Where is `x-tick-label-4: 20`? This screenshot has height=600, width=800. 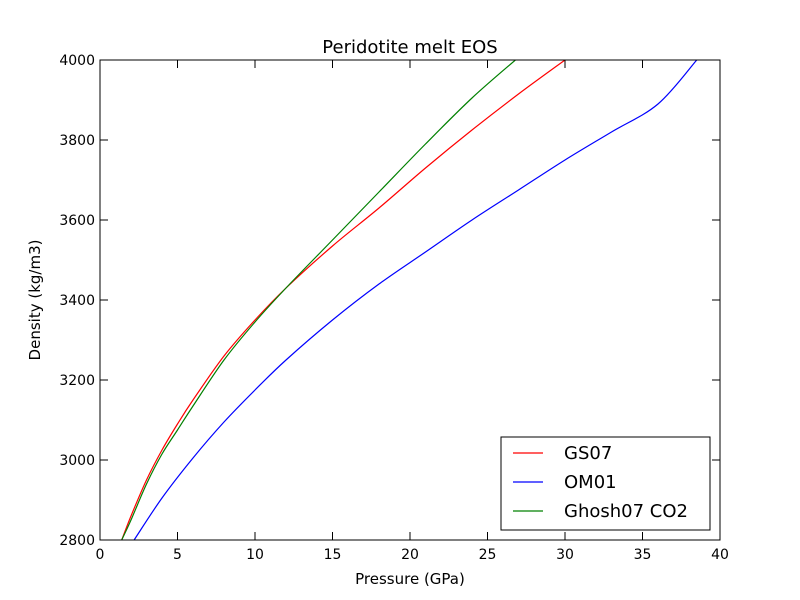 x-tick-label-4: 20 is located at coordinates (410, 555).